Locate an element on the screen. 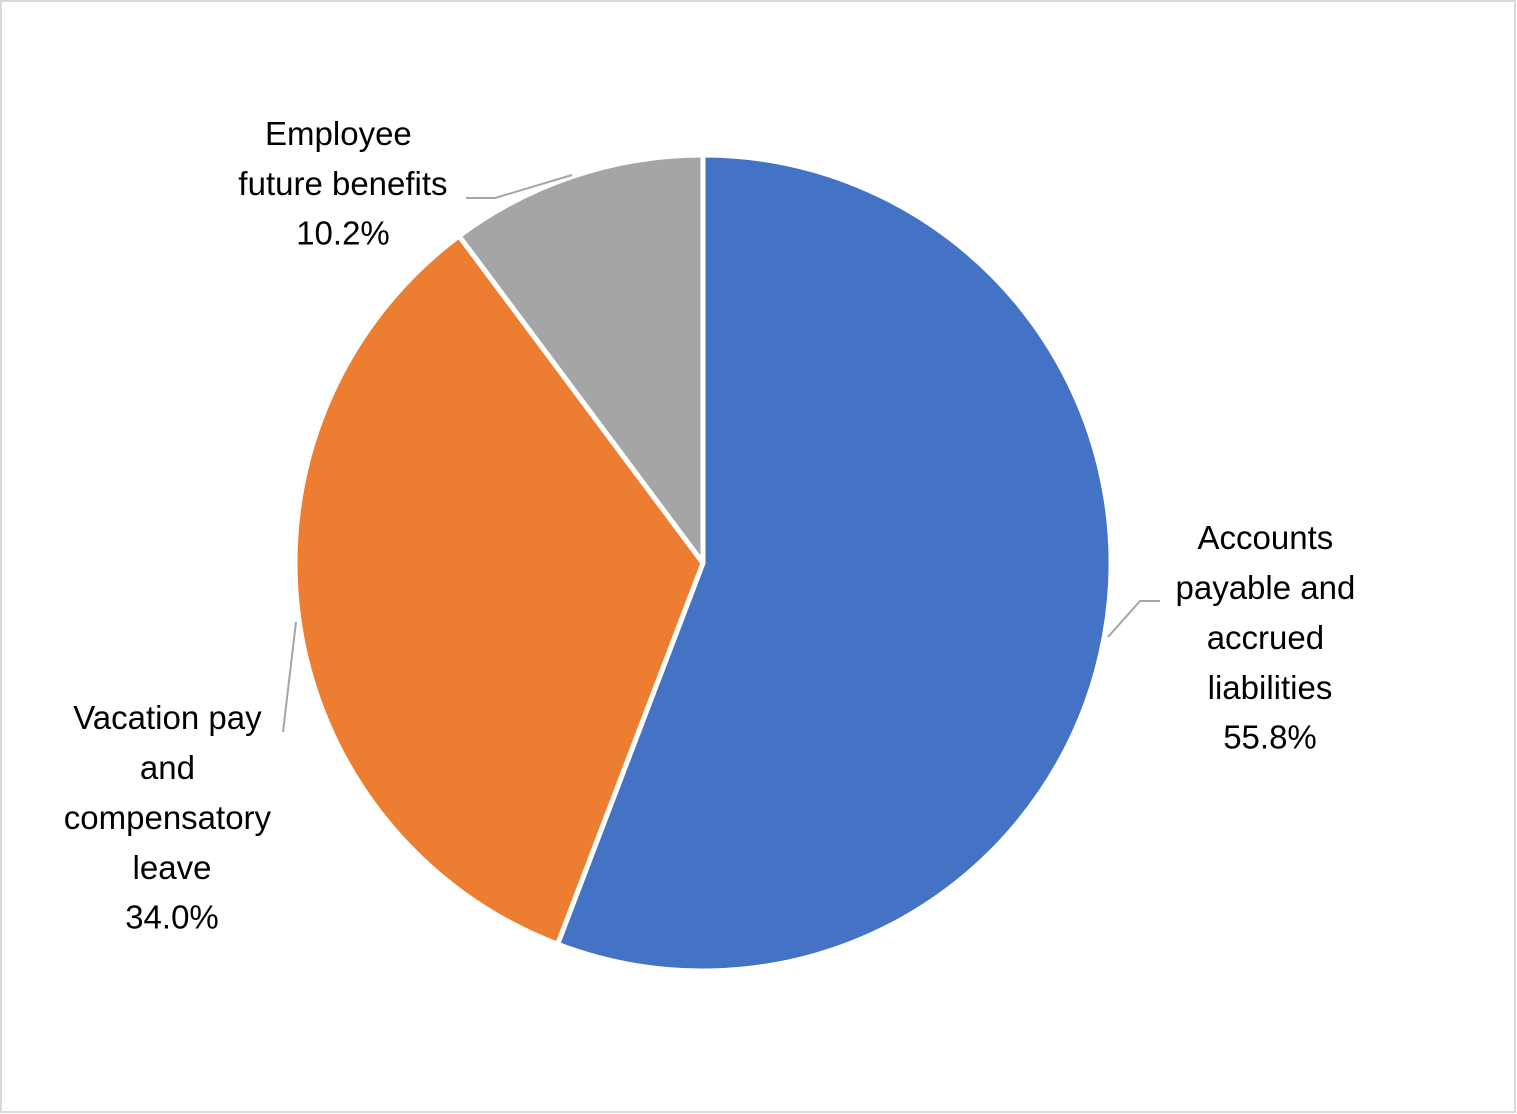 The height and width of the screenshot is (1114, 1517). data-label-value: 55.8% is located at coordinates (1270, 737).